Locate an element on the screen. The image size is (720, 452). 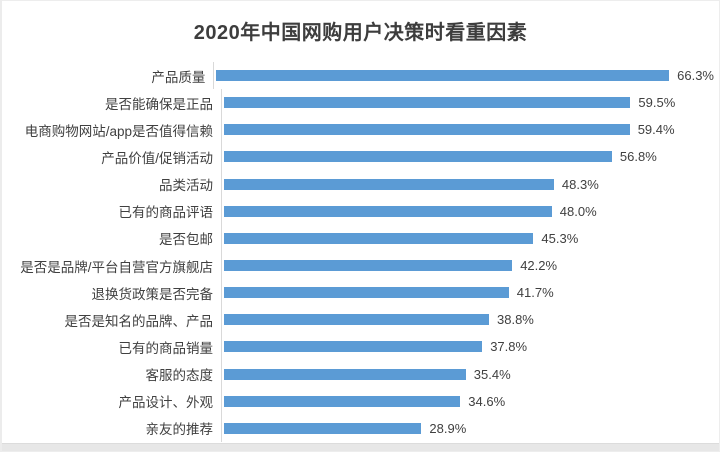
category-label: 是否是知名的品牌、产品 is located at coordinates (139, 321).